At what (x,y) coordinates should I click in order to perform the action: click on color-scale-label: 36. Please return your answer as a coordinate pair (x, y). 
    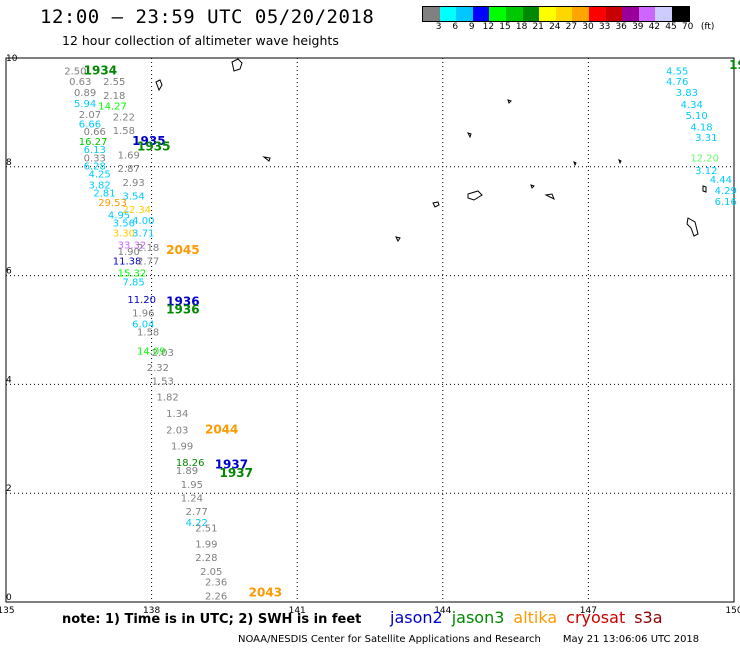
    Looking at the image, I should click on (621, 27).